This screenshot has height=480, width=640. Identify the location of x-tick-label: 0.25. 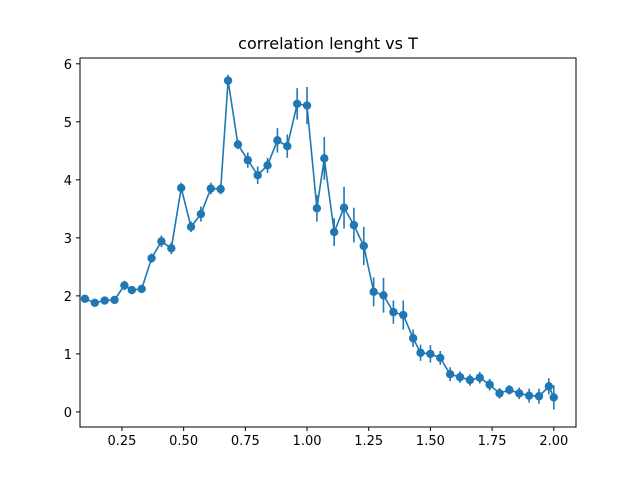
(121, 441).